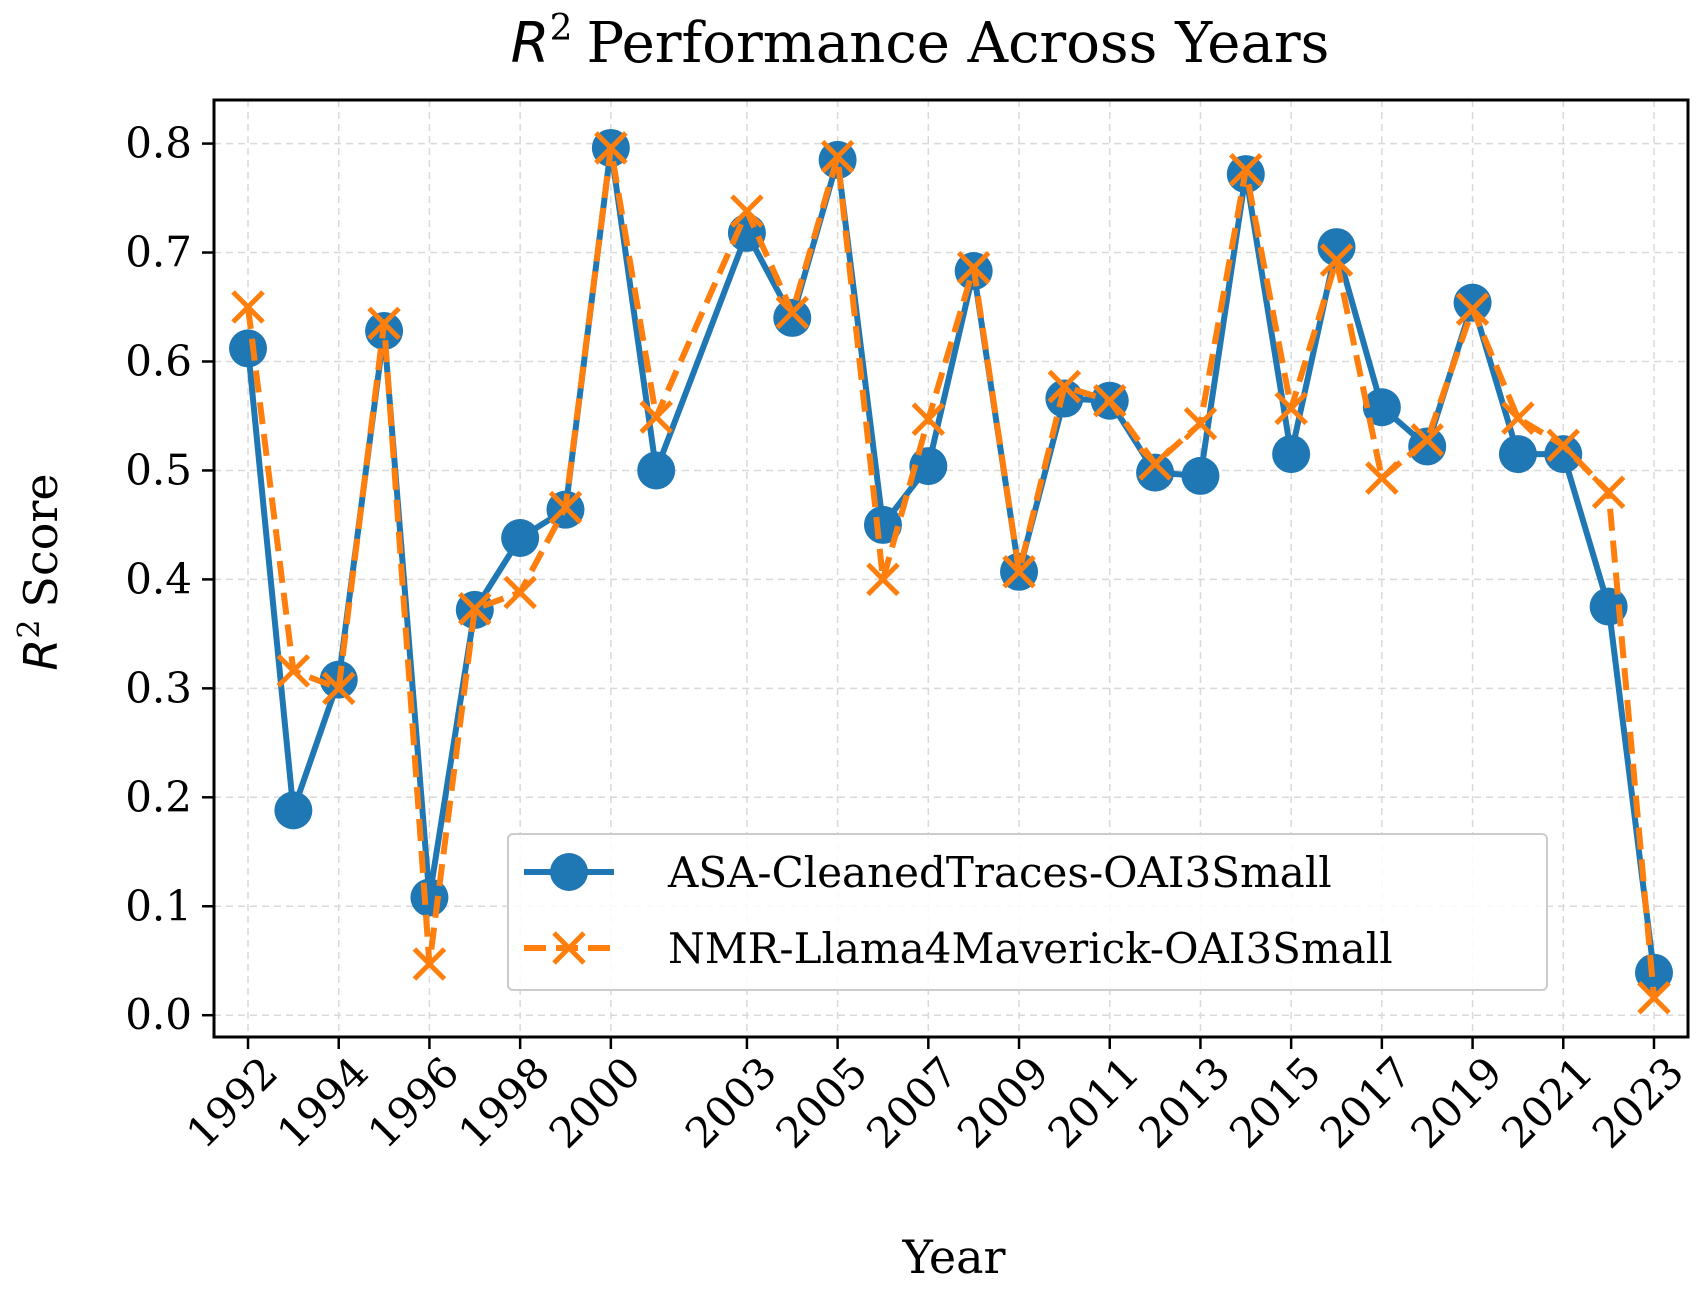  Describe the element at coordinates (158, 1014) in the screenshot. I see `y-tick-label: 0.0` at that location.